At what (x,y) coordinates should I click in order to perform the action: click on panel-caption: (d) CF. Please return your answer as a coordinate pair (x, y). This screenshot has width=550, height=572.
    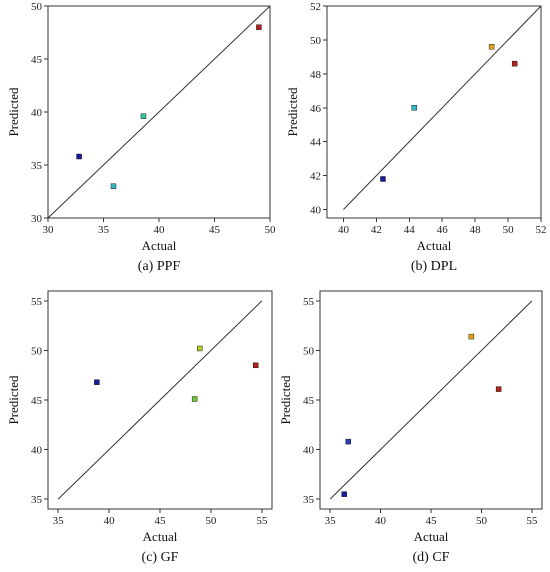
    Looking at the image, I should click on (431, 557).